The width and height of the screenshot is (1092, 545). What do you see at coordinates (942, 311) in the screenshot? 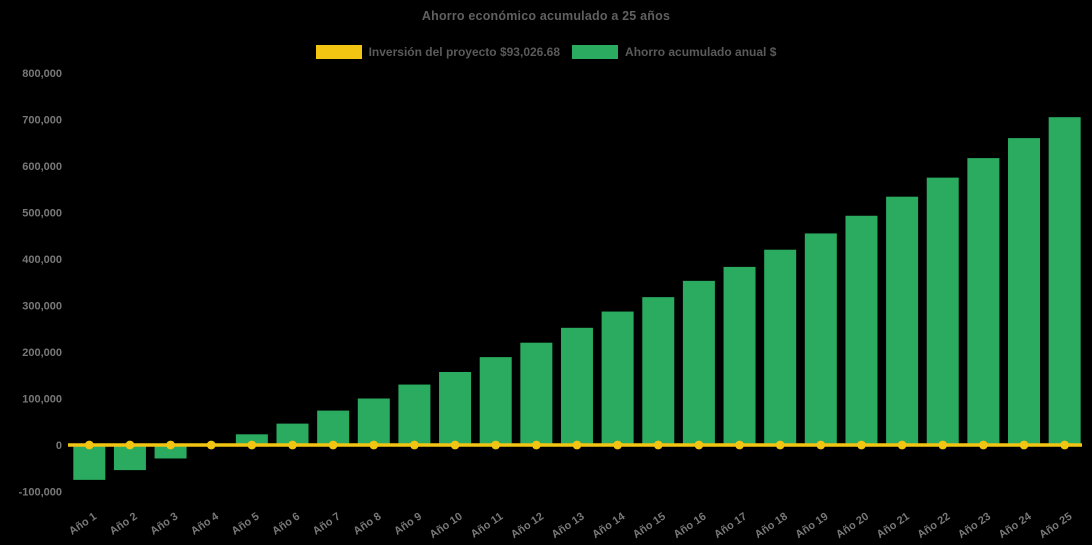
I see `bar-año-22` at bounding box center [942, 311].